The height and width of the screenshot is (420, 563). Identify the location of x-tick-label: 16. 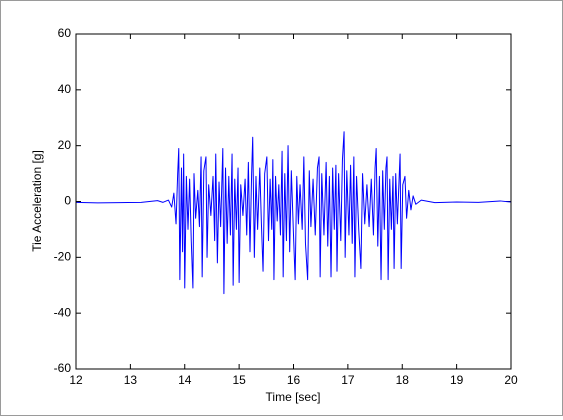
(294, 380).